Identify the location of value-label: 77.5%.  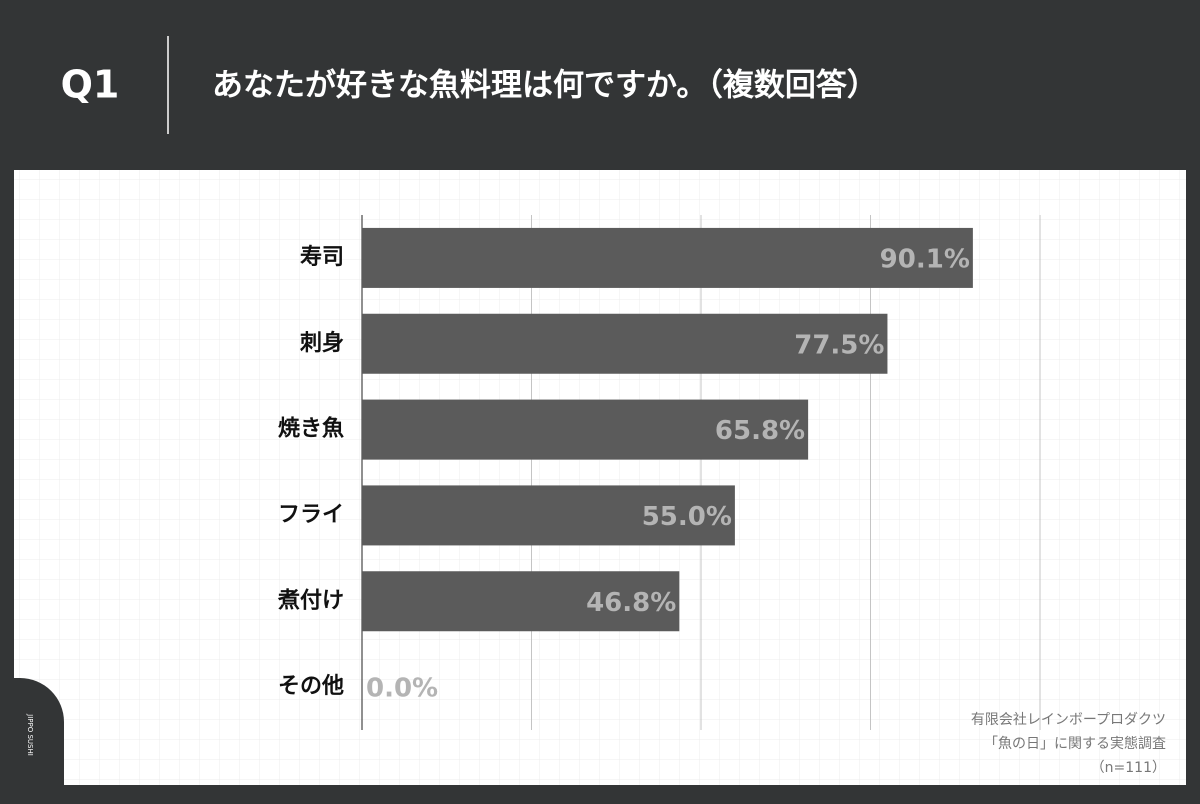
(839, 345).